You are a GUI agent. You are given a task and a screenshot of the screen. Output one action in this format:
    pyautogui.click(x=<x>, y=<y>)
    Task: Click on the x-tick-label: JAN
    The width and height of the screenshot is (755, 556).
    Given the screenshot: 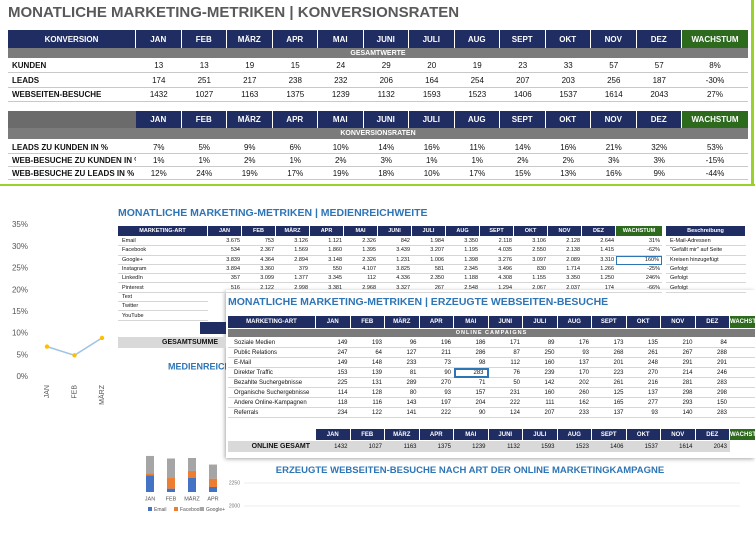 What is the action you would take?
    pyautogui.click(x=47, y=391)
    